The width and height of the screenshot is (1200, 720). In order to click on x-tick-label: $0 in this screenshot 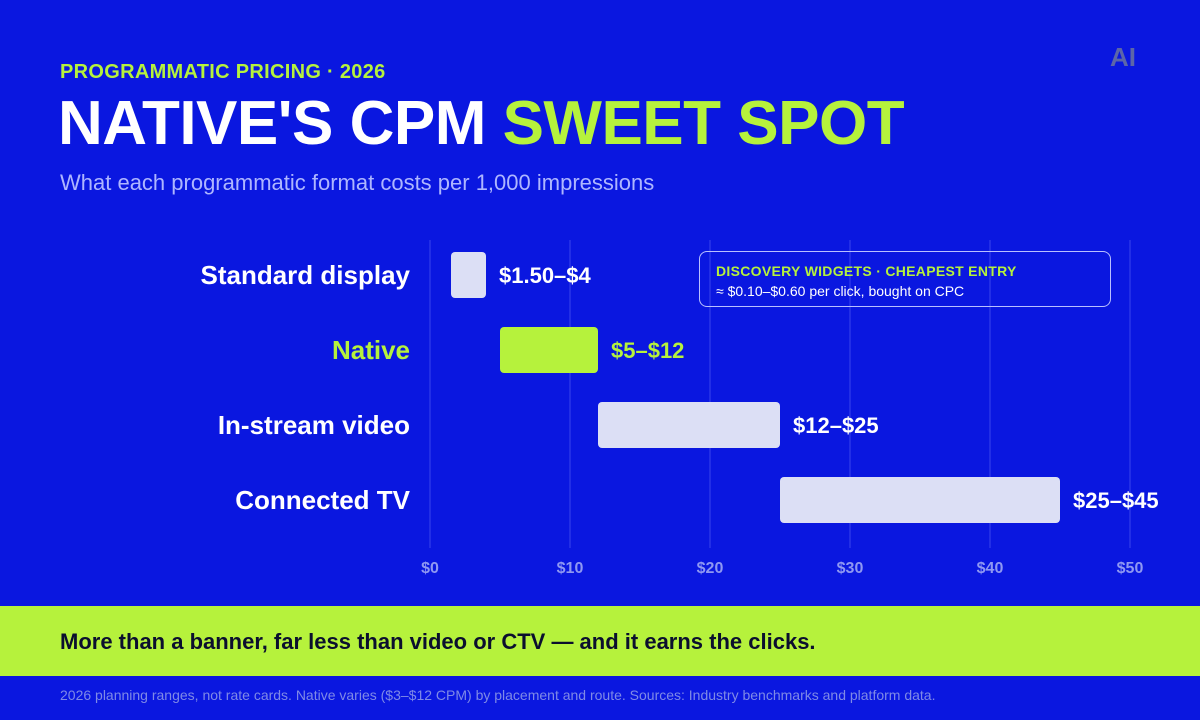, I will do `click(430, 568)`.